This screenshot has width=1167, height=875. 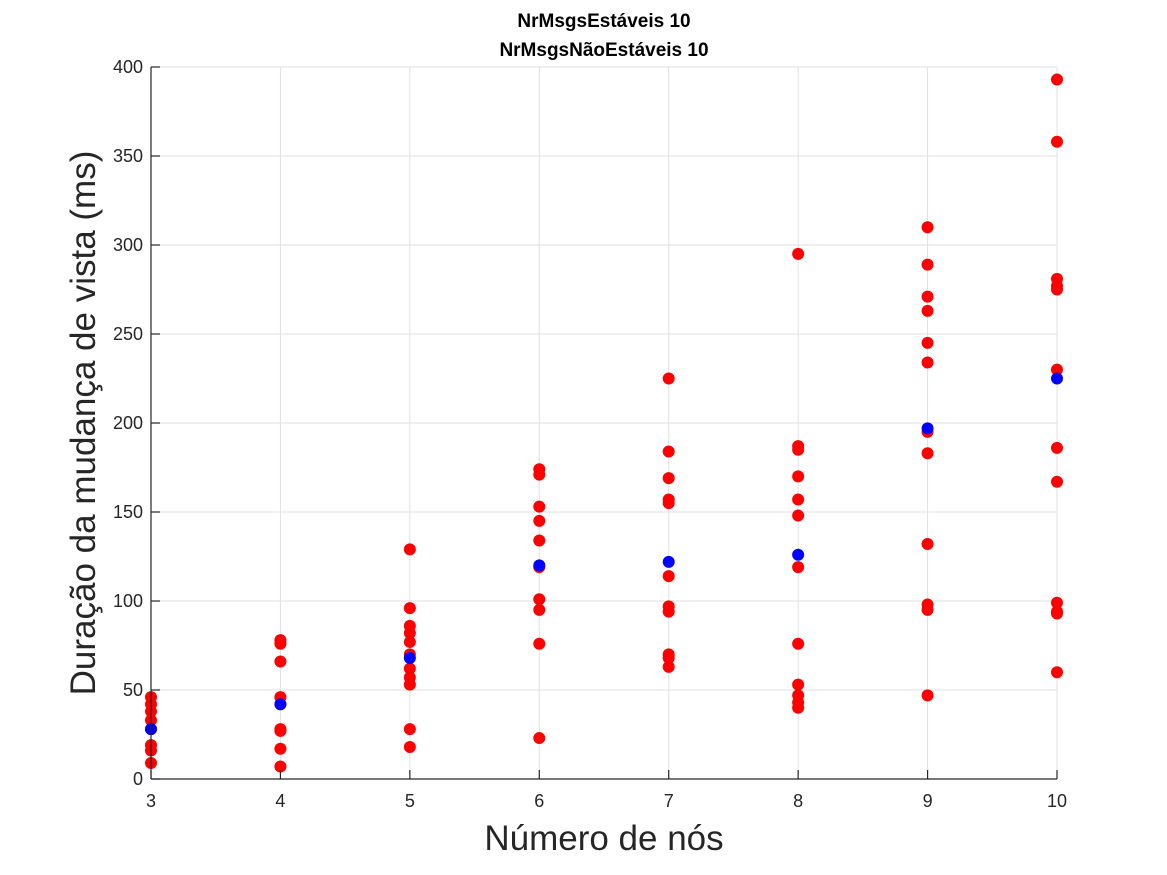 I want to click on x-tick-label: 5, so click(x=410, y=801).